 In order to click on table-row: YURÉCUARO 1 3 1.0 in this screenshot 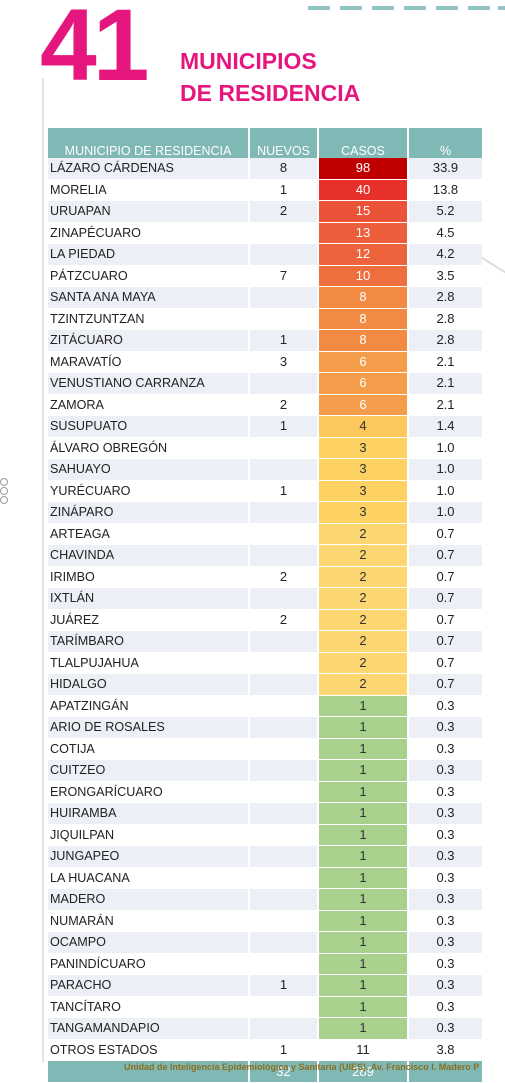, I will do `click(265, 491)`.